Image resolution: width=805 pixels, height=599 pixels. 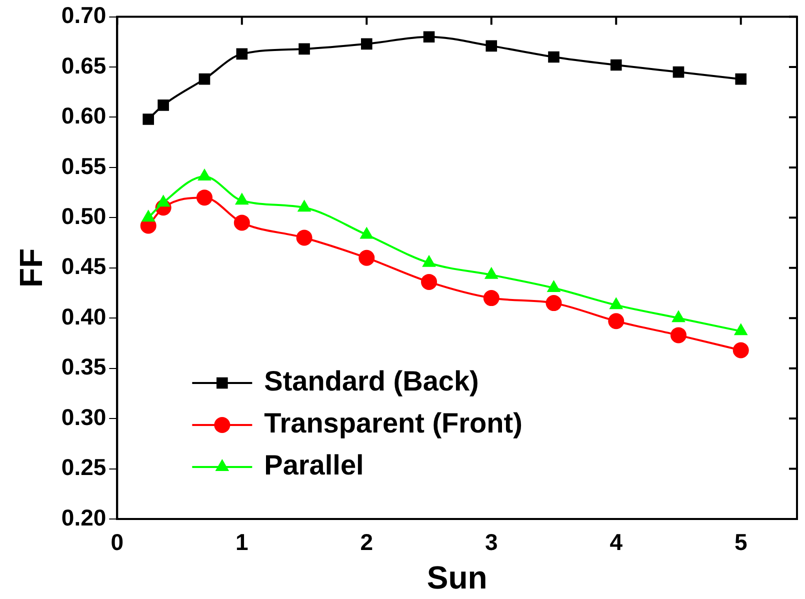 I want to click on y-tick-label: 0.55, so click(x=83, y=165).